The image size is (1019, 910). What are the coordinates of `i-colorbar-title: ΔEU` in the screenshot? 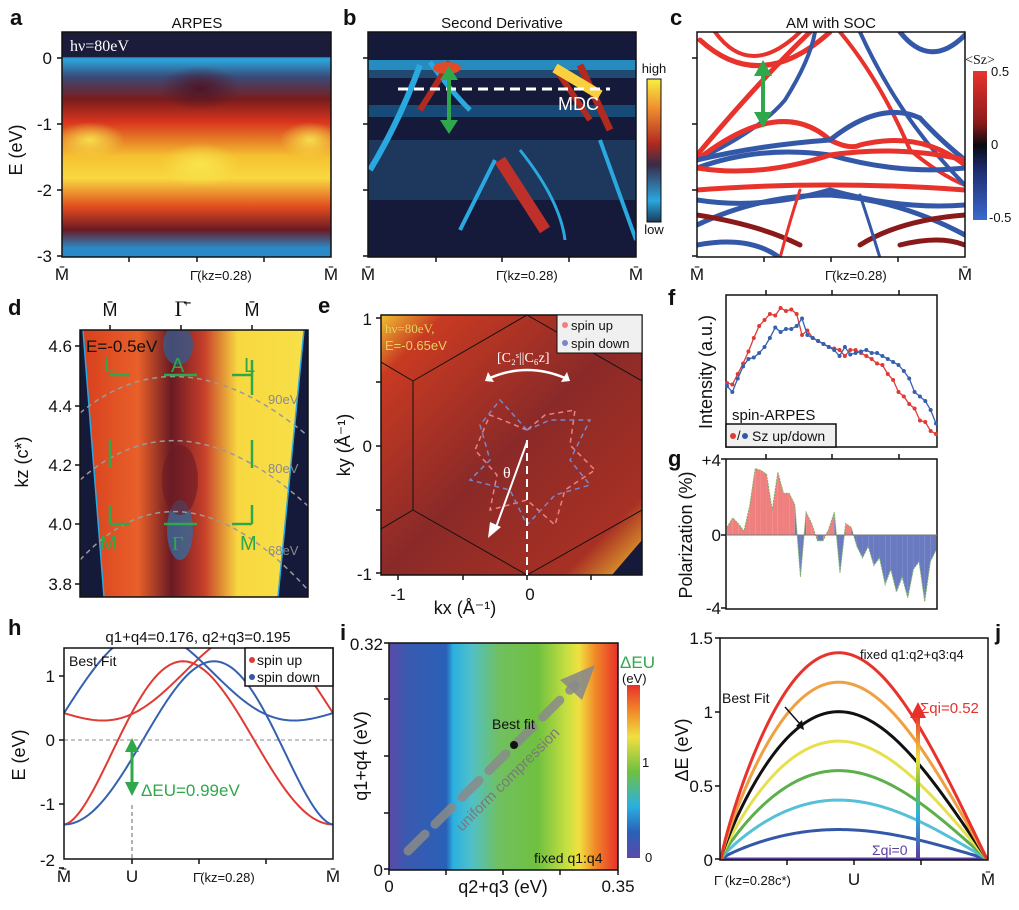 It's located at (637, 662).